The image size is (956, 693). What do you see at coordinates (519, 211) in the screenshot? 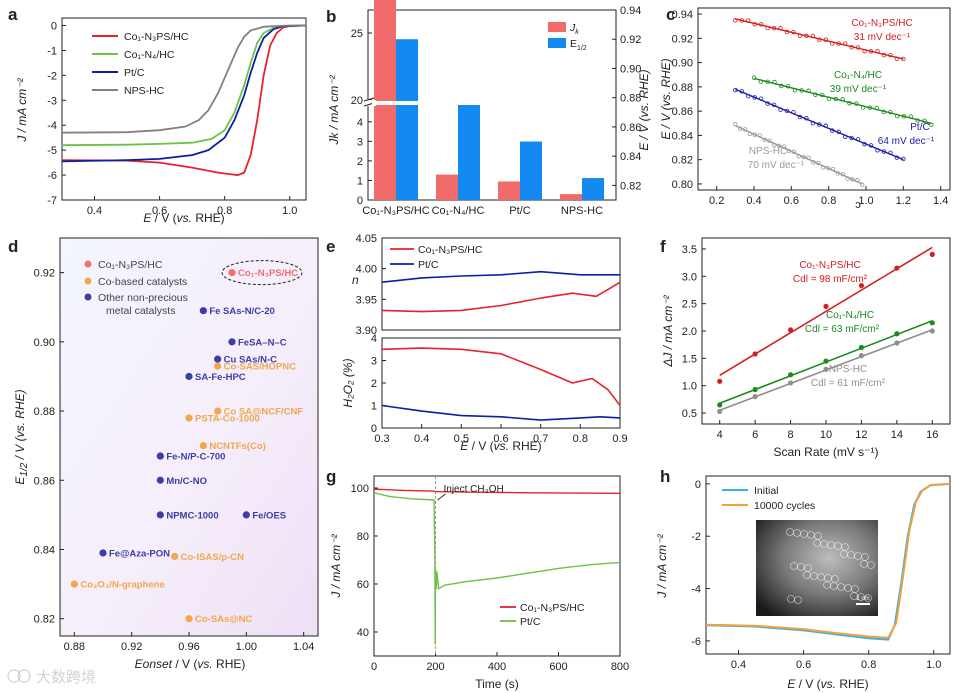
I see `category-label: Pt/C` at bounding box center [519, 211].